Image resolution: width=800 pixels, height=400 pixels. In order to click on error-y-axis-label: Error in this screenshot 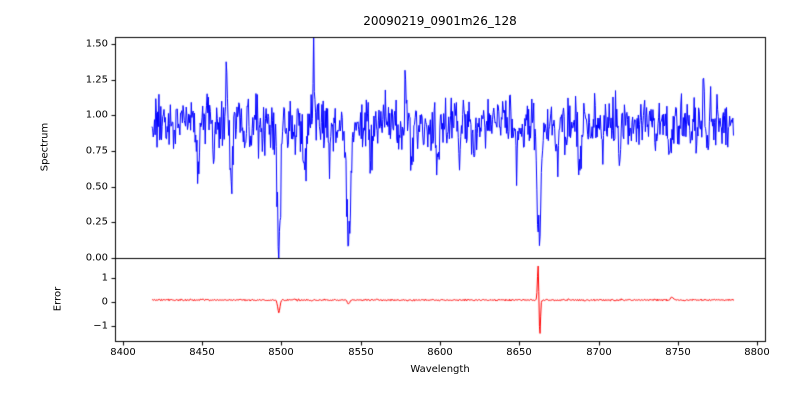, I will do `click(58, 299)`.